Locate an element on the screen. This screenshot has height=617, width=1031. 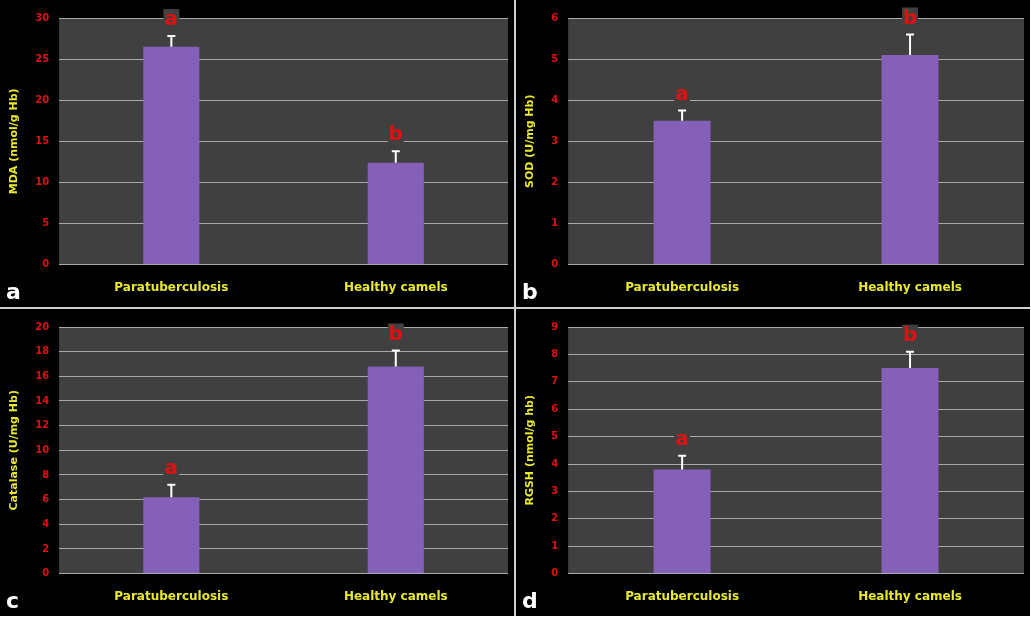
y-axis-title: MDA (nmol/g Hb) is located at coordinates (14, 141).